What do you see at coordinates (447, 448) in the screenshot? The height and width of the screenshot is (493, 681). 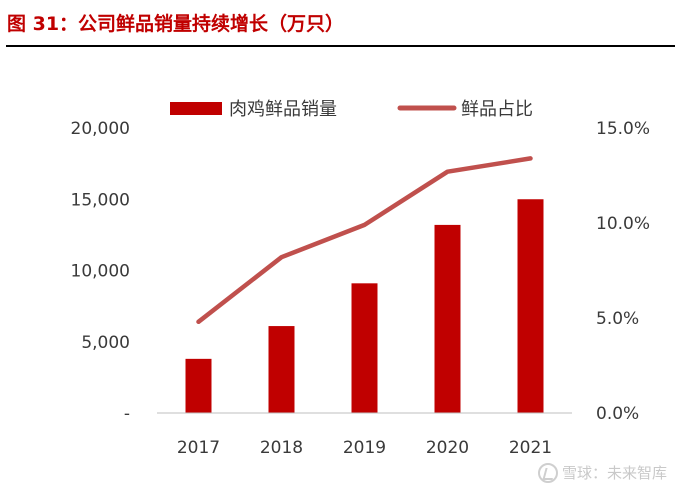 I see `x-tick-label: 2020` at bounding box center [447, 448].